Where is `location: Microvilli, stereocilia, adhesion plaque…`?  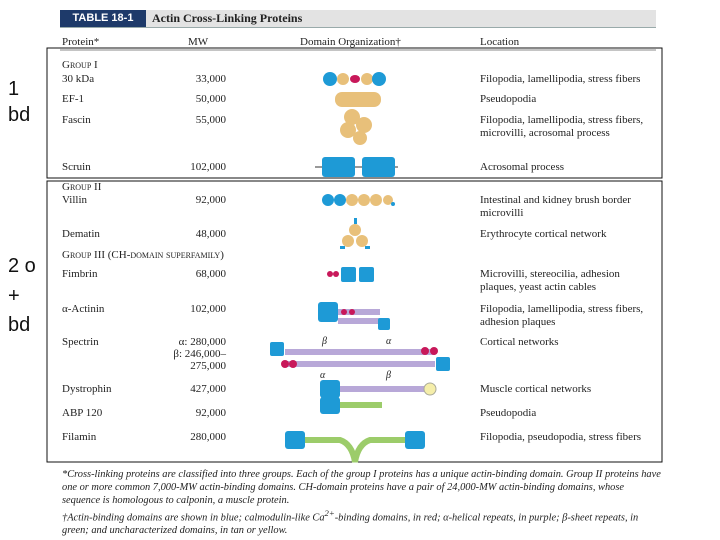 location: Microvilli, stereocilia, adhesion plaque… is located at coordinates (550, 280).